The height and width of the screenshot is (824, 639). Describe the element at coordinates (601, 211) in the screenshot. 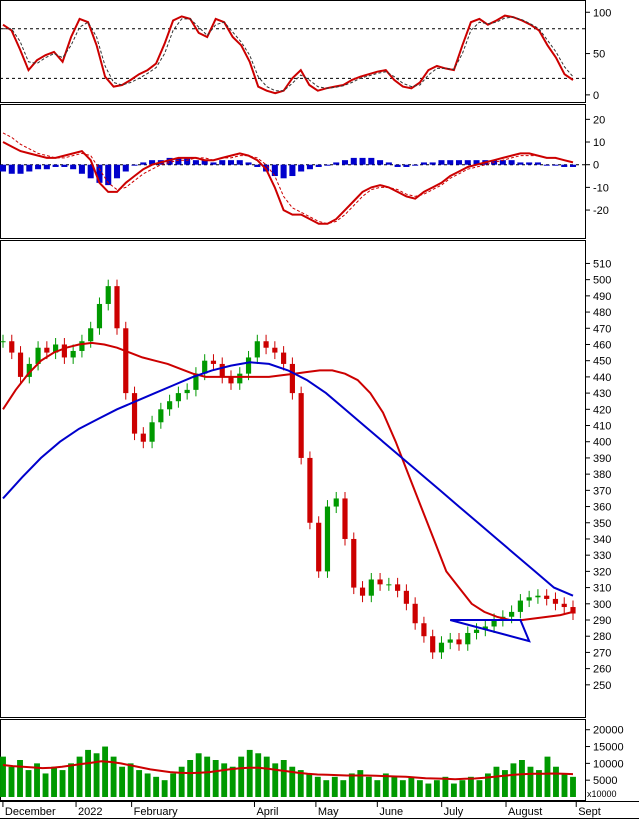

I see `macd-tick-label: -20` at that location.